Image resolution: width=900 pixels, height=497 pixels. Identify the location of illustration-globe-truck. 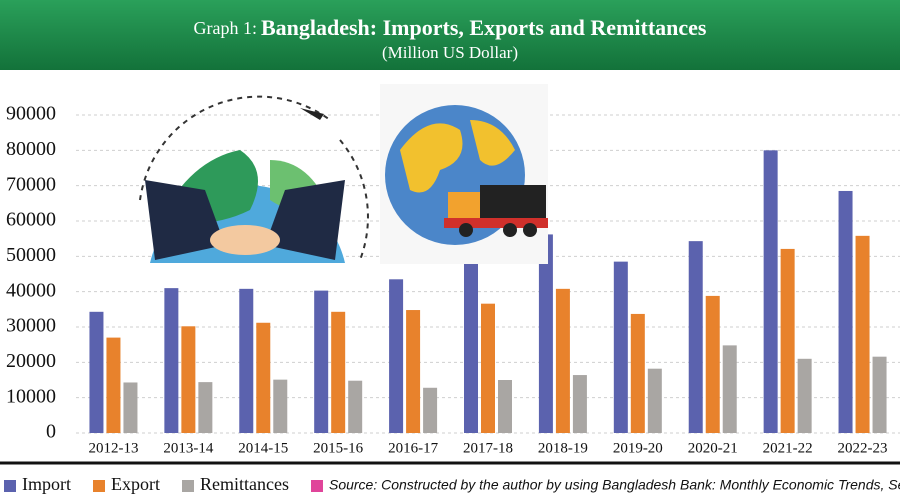
(464, 174).